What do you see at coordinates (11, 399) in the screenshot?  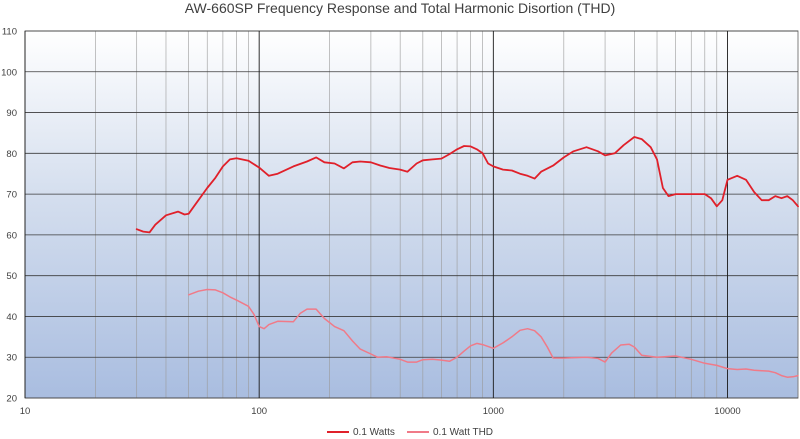 I see `y-tick-label: 20` at bounding box center [11, 399].